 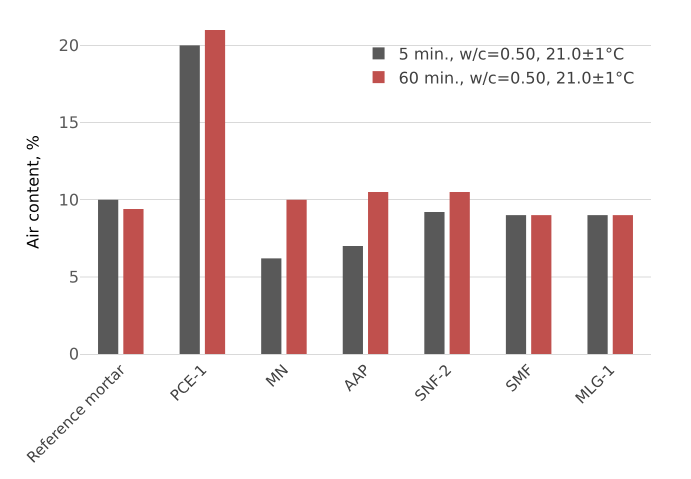 I want to click on legend-label: 5 min., w/c=0.50, 21.0±1°C, so click(x=511, y=54).